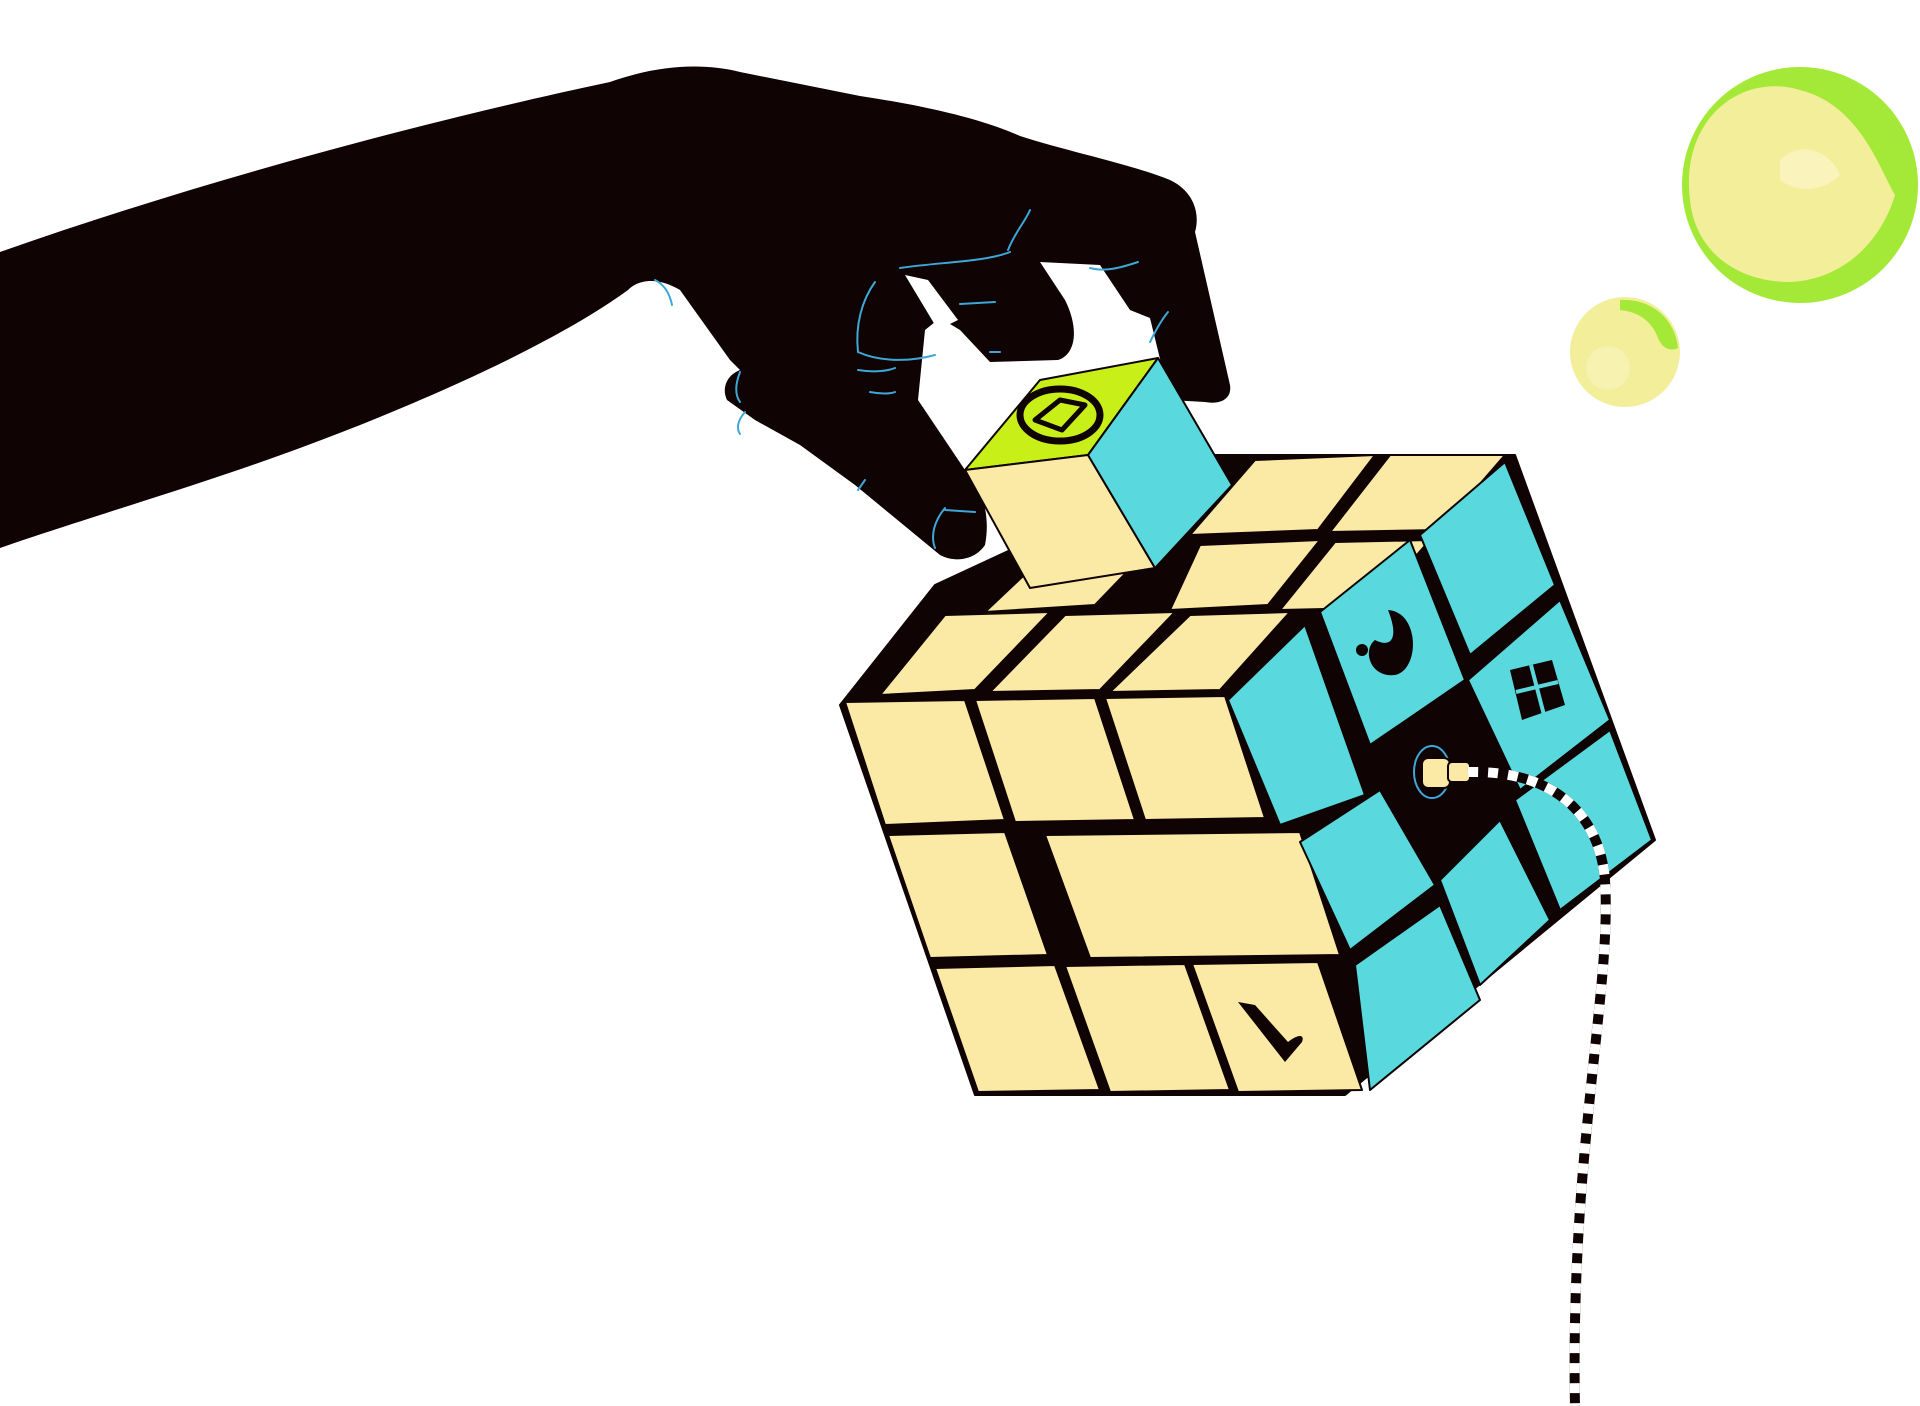 The width and height of the screenshot is (1920, 1406). What do you see at coordinates (911, 379) in the screenshot?
I see `hand-contour-lines` at bounding box center [911, 379].